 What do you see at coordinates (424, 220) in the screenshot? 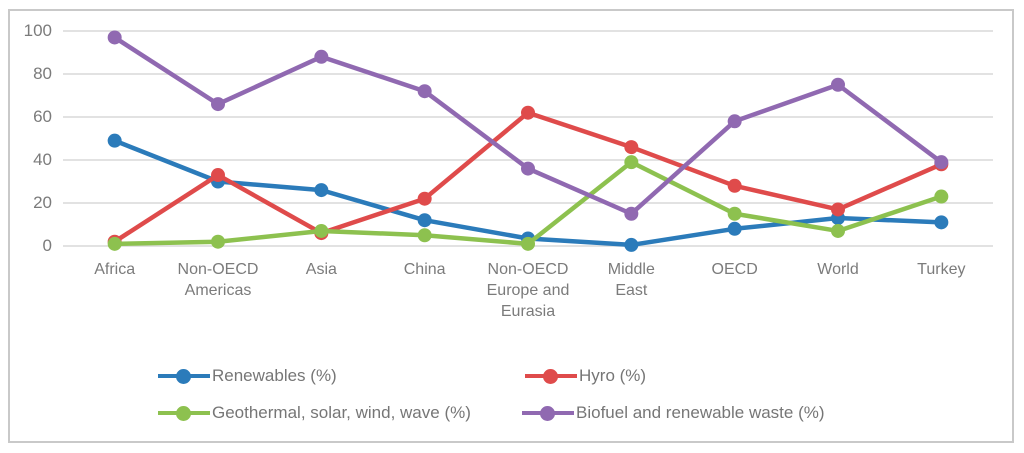
I see `data-point-renewables-china` at bounding box center [424, 220].